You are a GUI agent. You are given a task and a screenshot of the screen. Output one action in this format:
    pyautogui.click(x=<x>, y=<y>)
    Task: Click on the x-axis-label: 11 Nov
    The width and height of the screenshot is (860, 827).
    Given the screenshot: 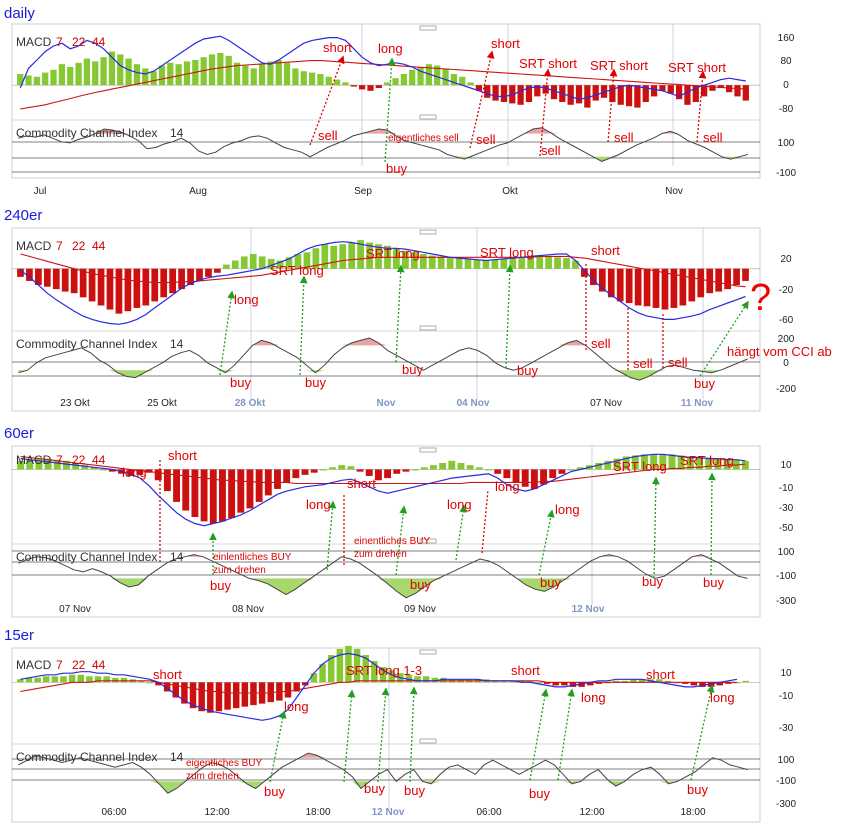 What is the action you would take?
    pyautogui.click(x=697, y=403)
    